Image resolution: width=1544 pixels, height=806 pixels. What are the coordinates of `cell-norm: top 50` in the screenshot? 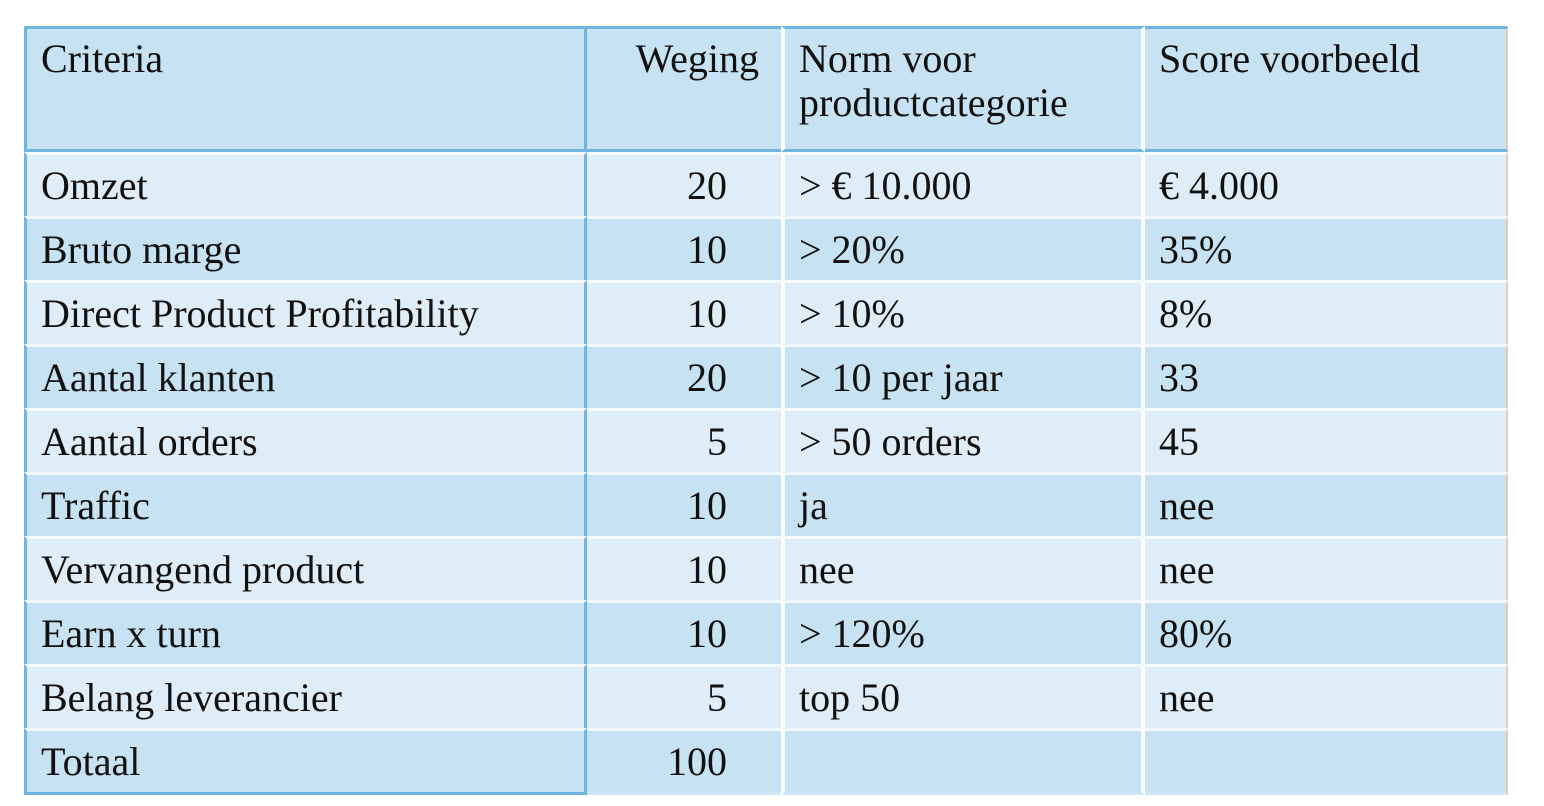 It's located at (963, 696).